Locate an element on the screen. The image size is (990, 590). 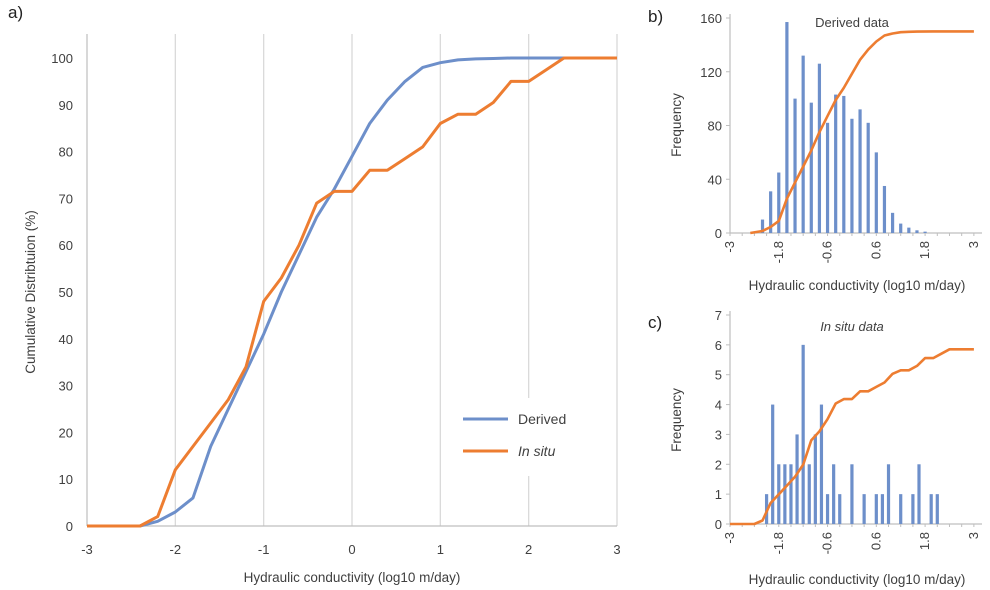
panel-c-ylabel: Frequency is located at coordinates (676, 420).